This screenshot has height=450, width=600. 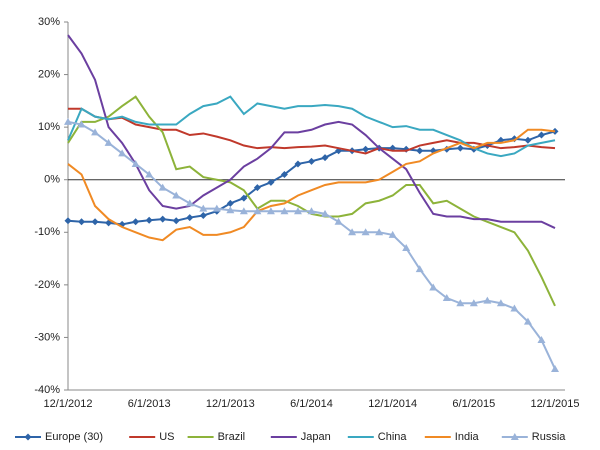 What do you see at coordinates (49, 22) in the screenshot?
I see `y-tick-label: 30%` at bounding box center [49, 22].